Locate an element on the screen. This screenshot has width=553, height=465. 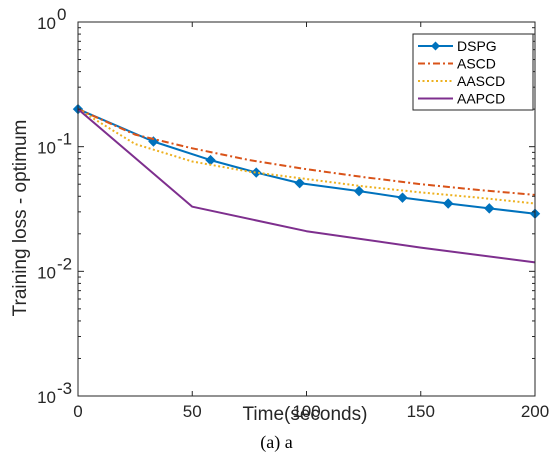
x-tick-label: 150 is located at coordinates (421, 411).